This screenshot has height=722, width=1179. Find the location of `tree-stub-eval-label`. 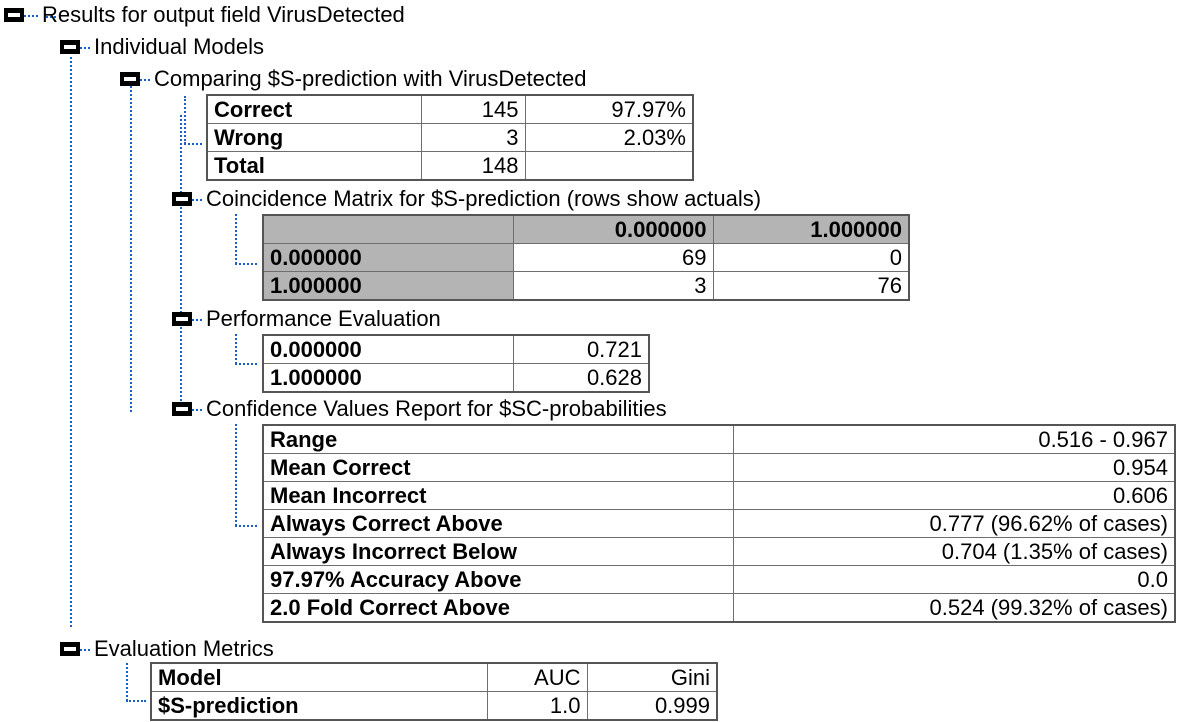

tree-stub-eval-label is located at coordinates (85, 650).